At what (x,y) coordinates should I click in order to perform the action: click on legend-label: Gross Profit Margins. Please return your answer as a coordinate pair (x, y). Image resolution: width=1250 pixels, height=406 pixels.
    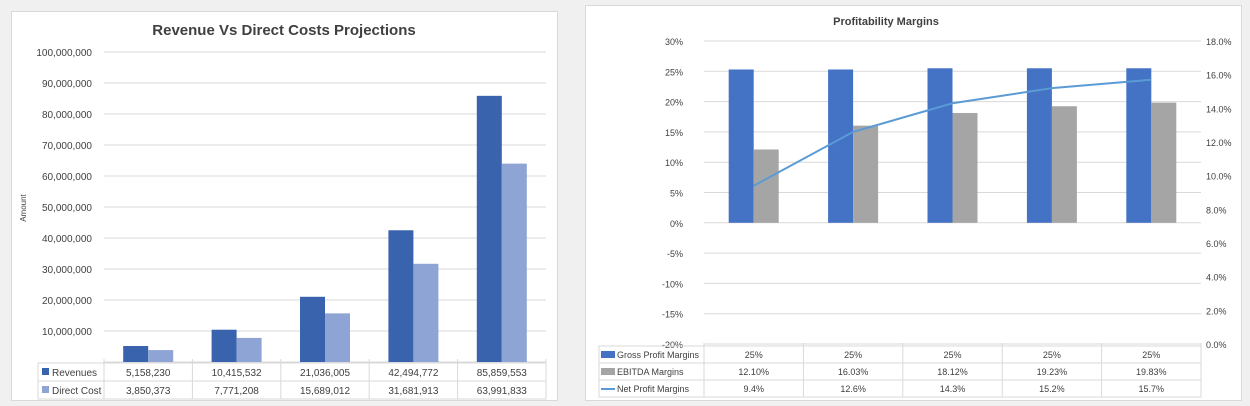
    Looking at the image, I should click on (658, 355).